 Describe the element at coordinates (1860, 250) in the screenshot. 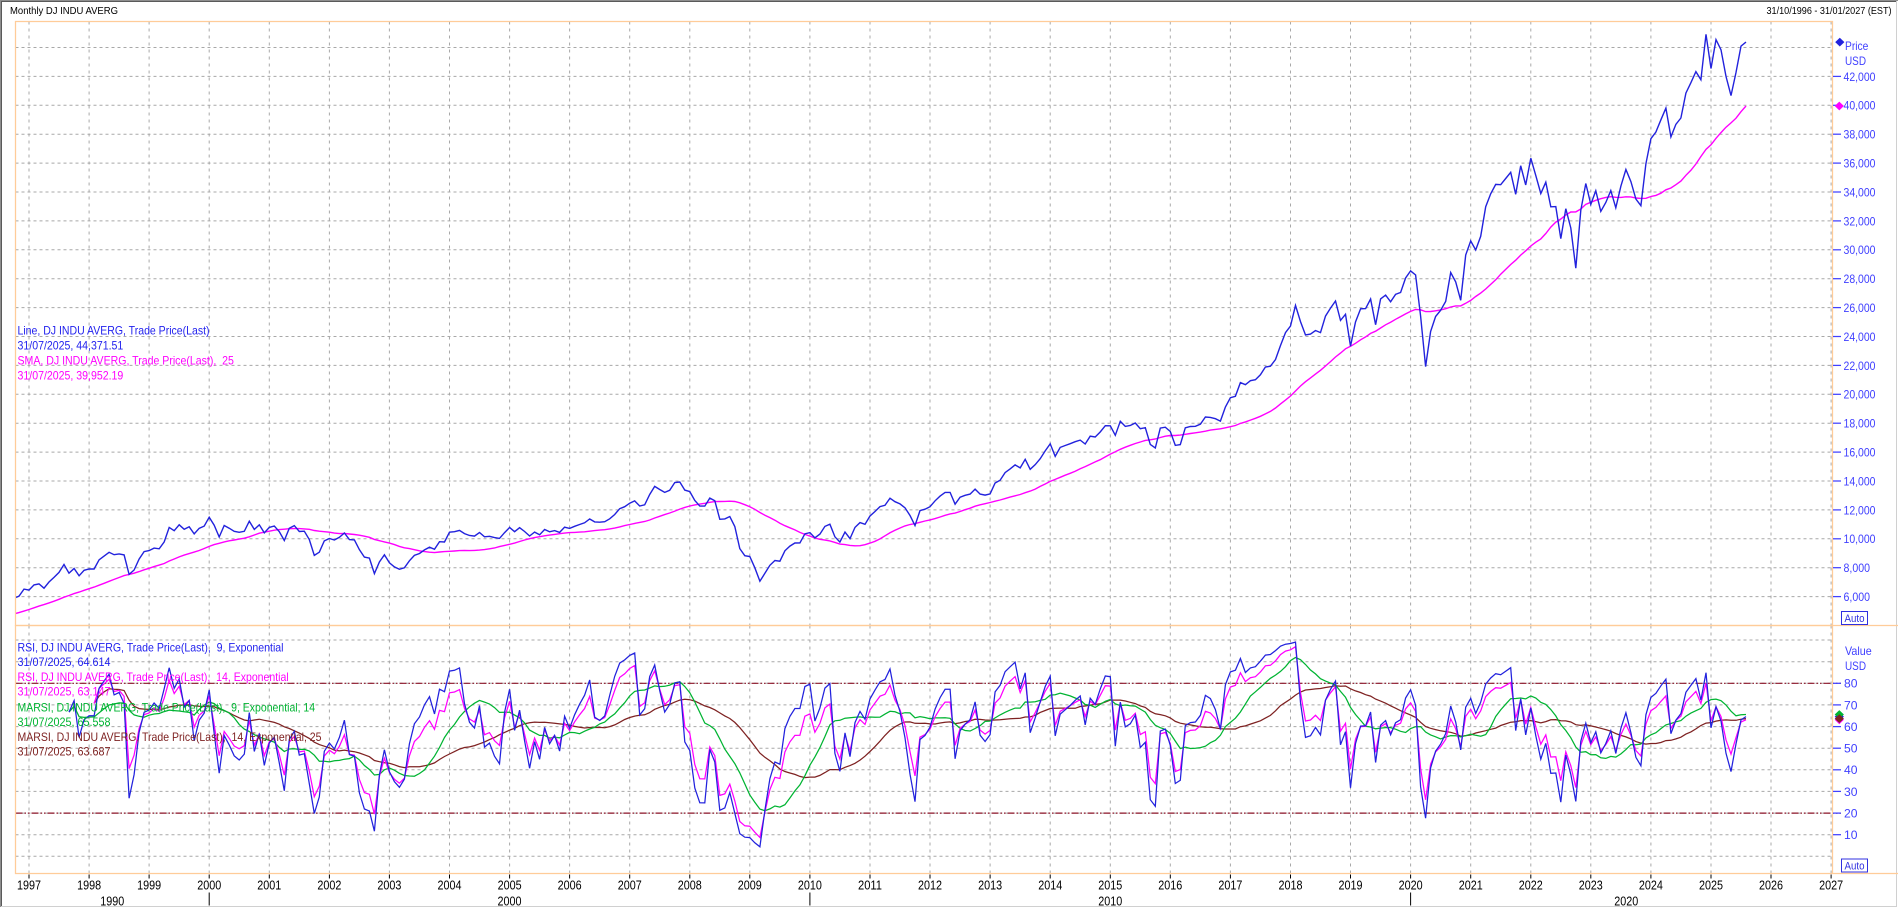

I see `svg-text: 30,000` at that location.